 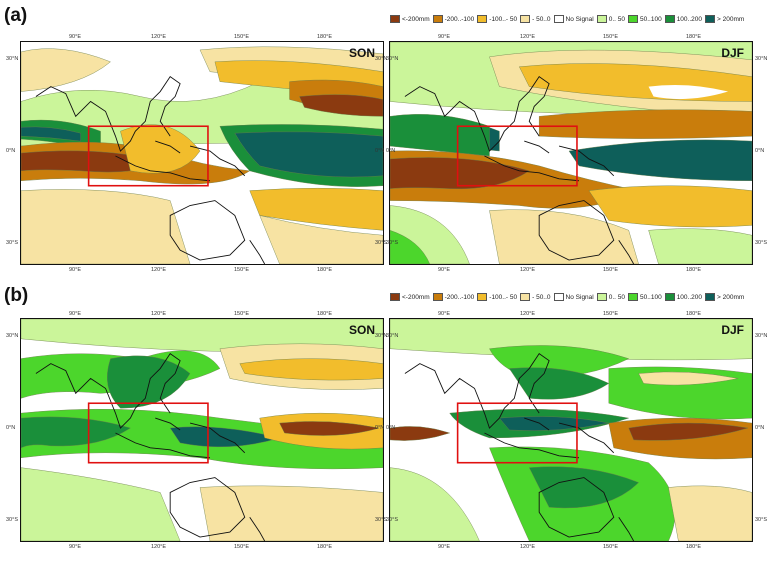 What do you see at coordinates (150, 447) in the screenshot?
I see `coastline` at bounding box center [150, 447].